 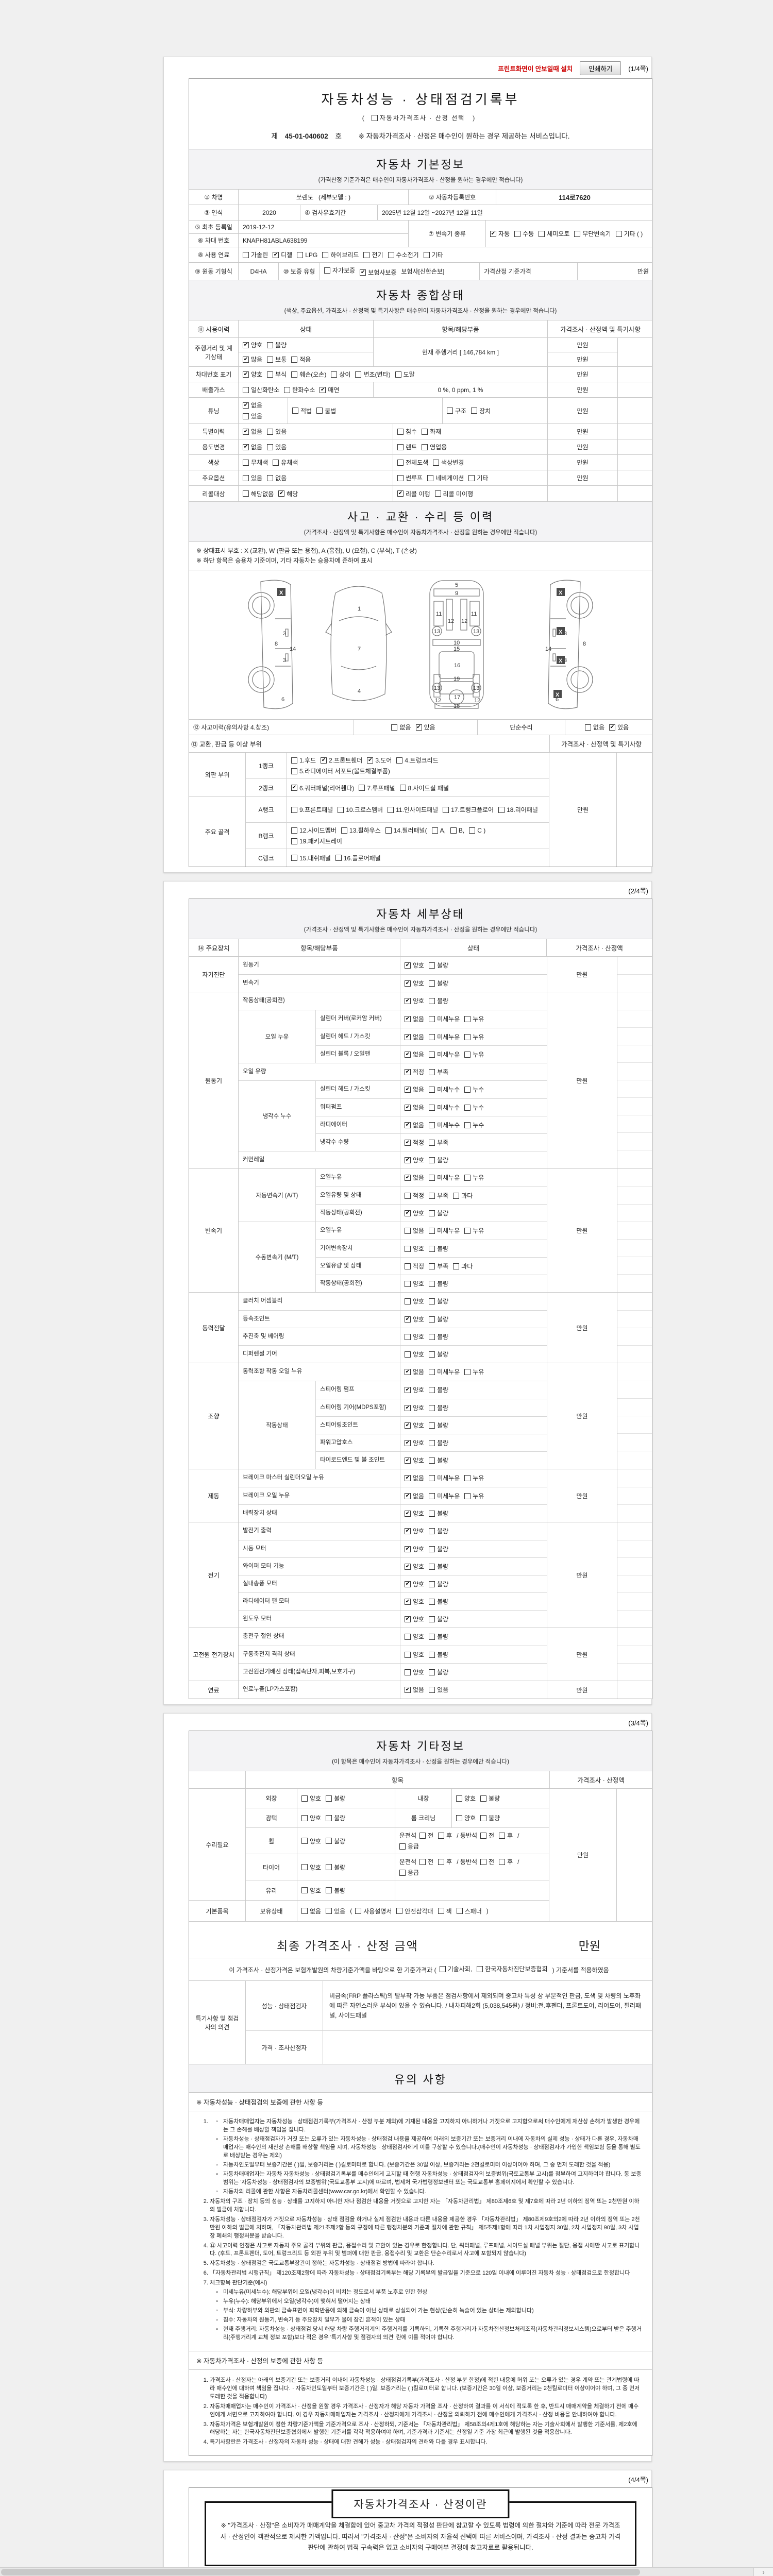 I want to click on checkbox-item: 수동, so click(x=524, y=233).